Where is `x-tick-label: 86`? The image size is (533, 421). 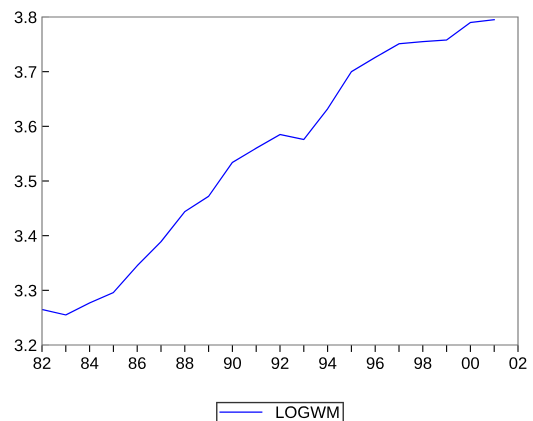
x-tick-label: 86 is located at coordinates (137, 363).